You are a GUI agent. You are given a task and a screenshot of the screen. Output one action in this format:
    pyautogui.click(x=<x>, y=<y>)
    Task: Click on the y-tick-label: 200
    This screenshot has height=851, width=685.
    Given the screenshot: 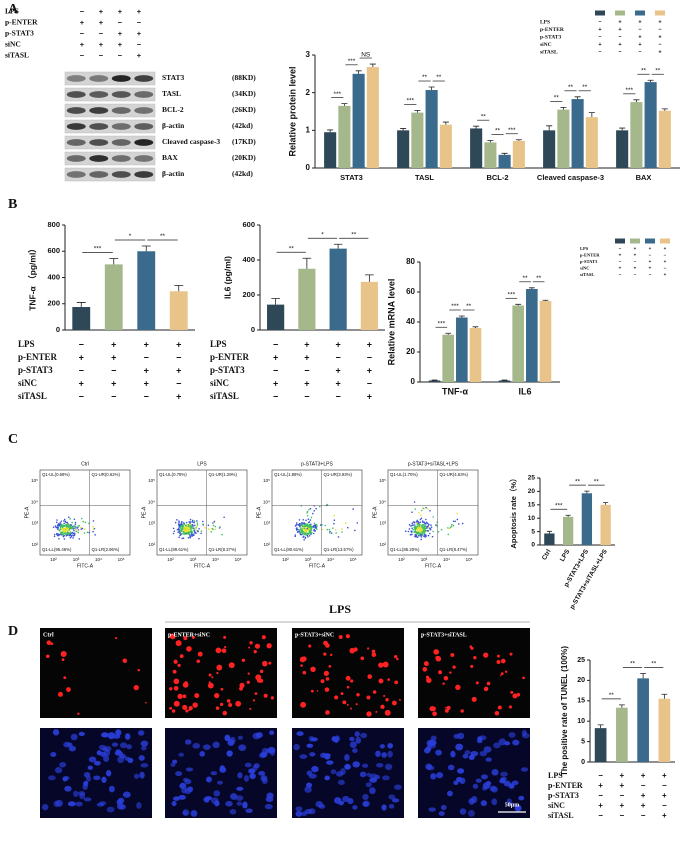 What is the action you would take?
    pyautogui.click(x=248, y=294)
    